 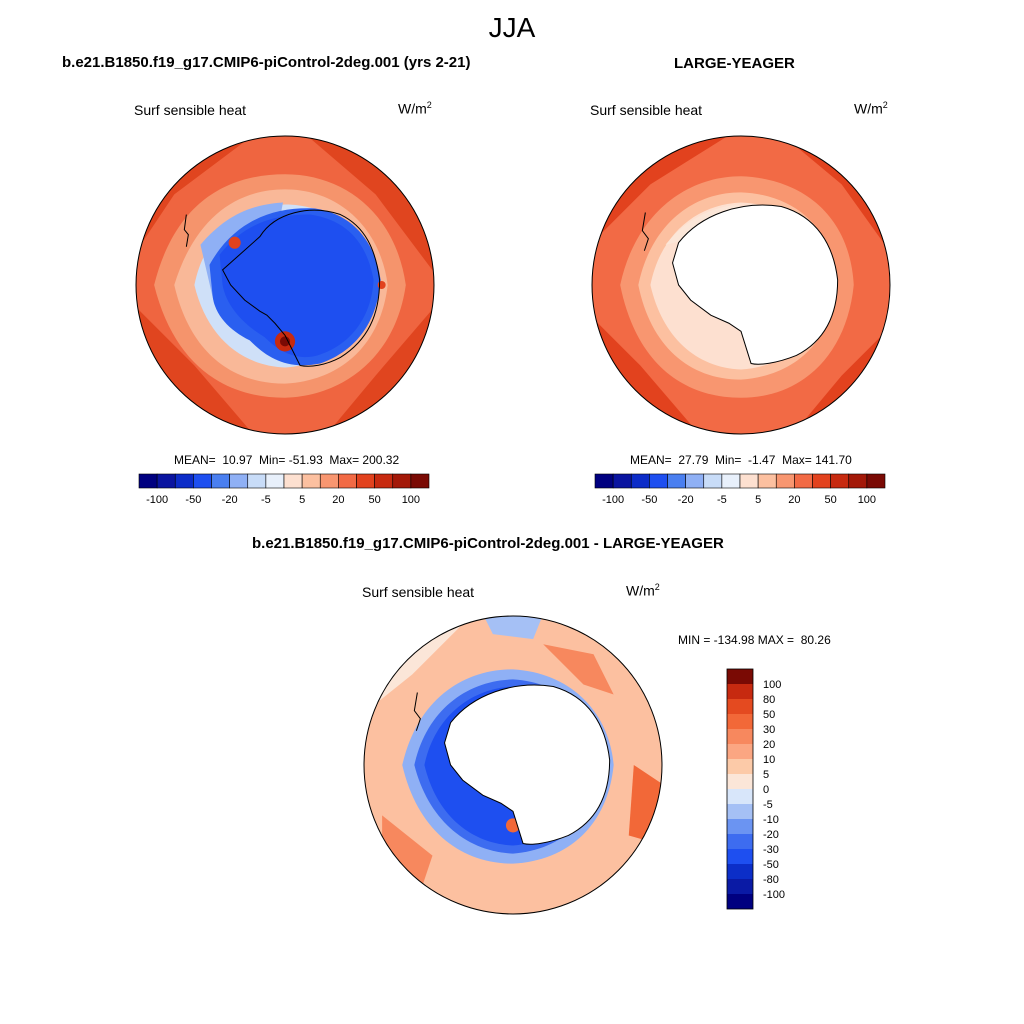 What do you see at coordinates (766, 775) in the screenshot?
I see `colorbar-diff-tick-label: 5` at bounding box center [766, 775].